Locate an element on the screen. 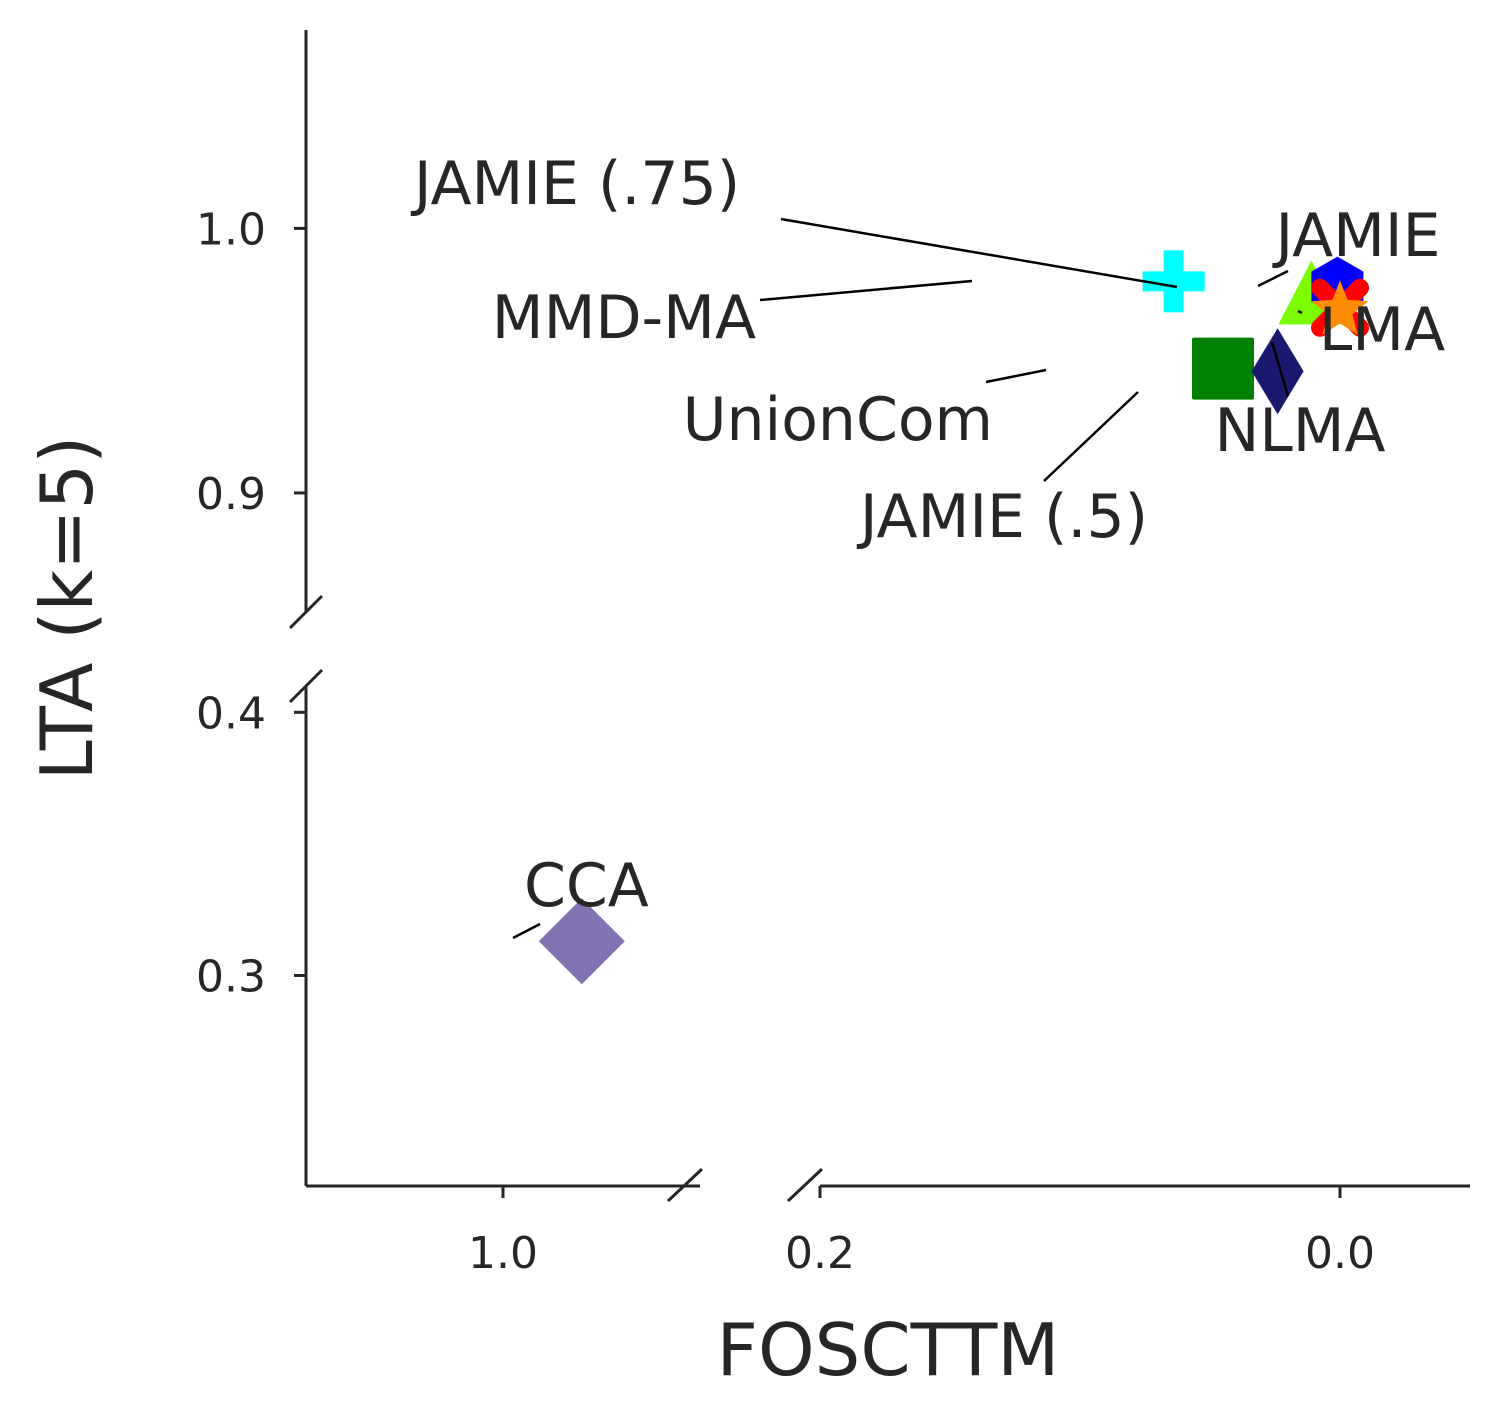 The height and width of the screenshot is (1428, 1498). y-axis-title: LTA (k=5) is located at coordinates (67, 608).